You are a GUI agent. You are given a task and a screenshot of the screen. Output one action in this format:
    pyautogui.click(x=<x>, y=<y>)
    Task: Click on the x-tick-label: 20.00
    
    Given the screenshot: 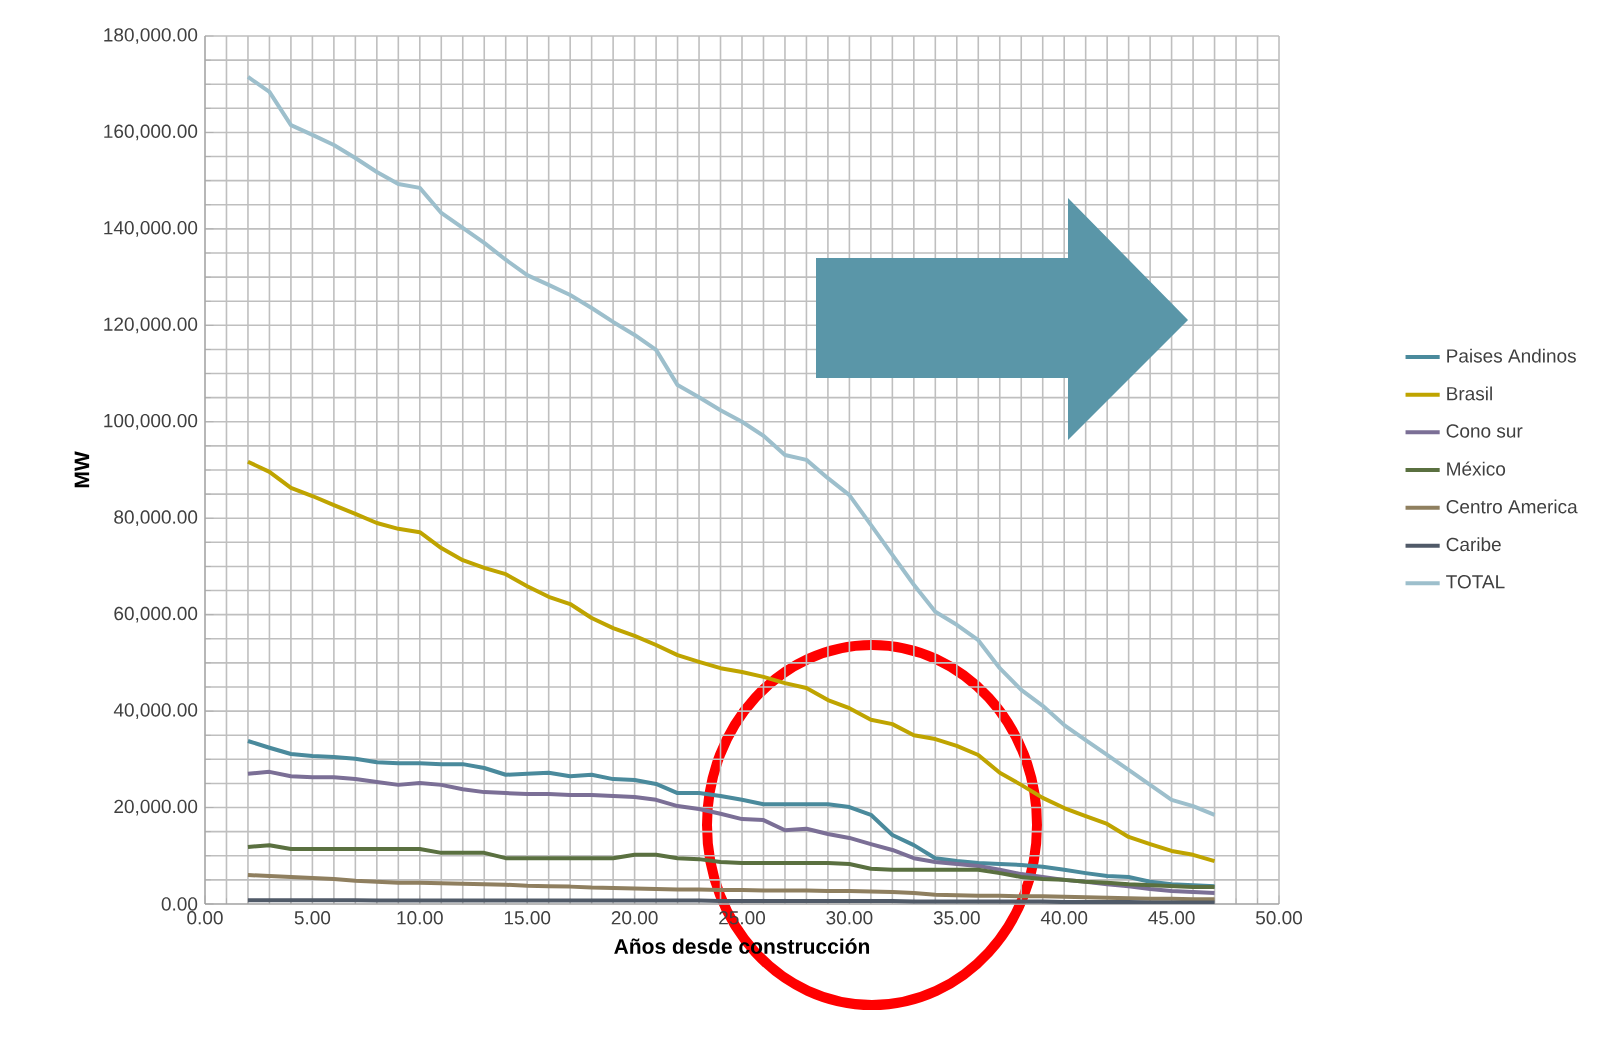 What is the action you would take?
    pyautogui.click(x=634, y=918)
    